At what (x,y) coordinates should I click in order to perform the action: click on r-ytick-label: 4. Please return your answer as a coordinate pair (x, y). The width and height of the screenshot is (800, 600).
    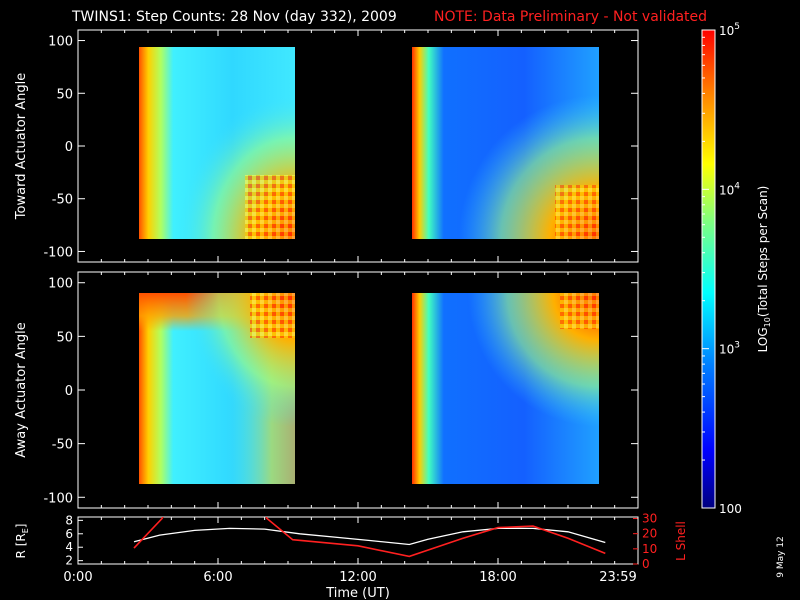
    Looking at the image, I should click on (69, 547).